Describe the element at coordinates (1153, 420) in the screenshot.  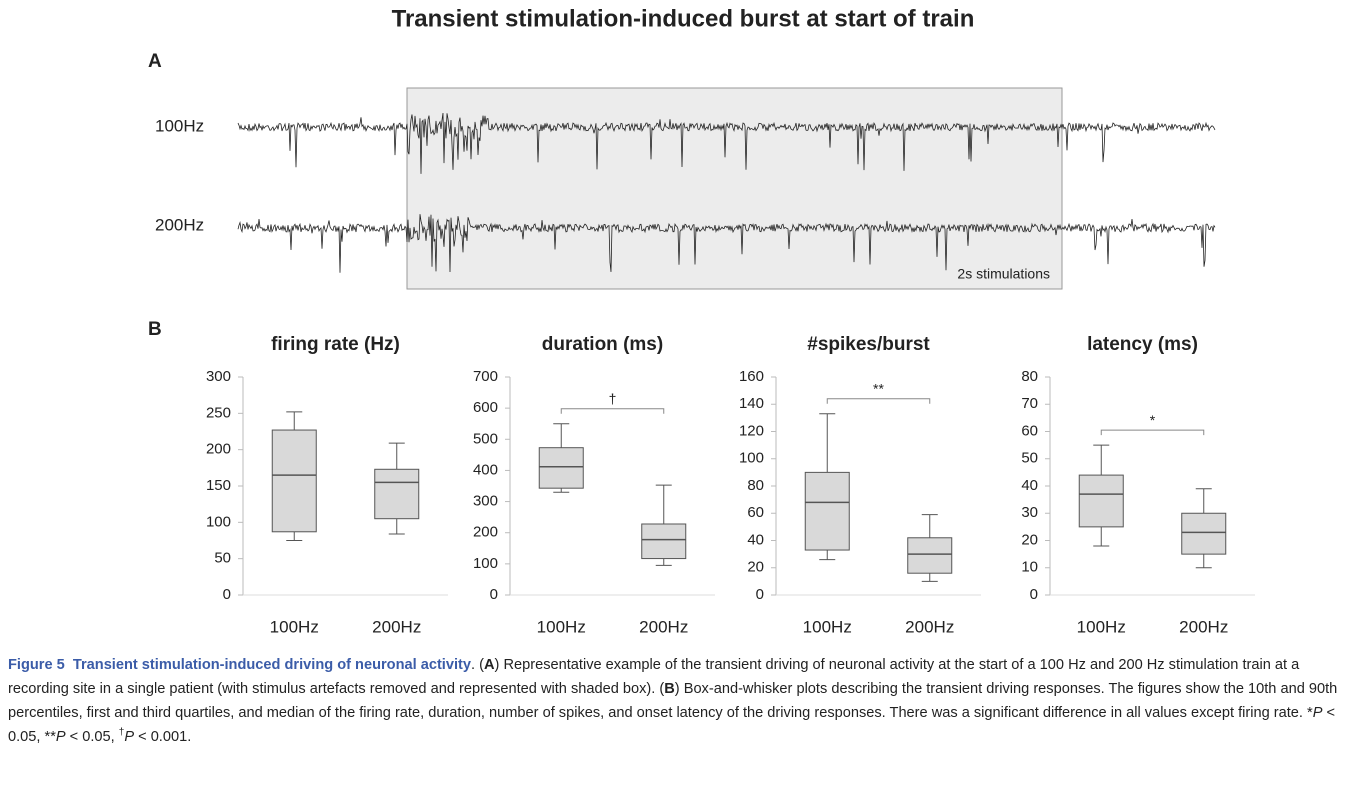
I see `significance-label: *` at that location.